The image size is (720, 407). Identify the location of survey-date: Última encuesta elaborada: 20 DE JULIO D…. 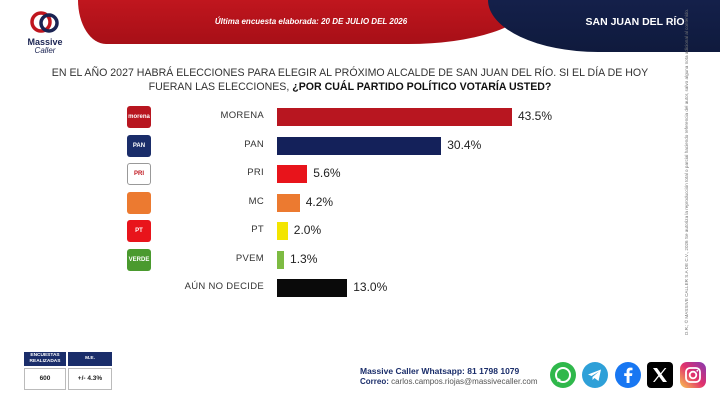
(311, 21).